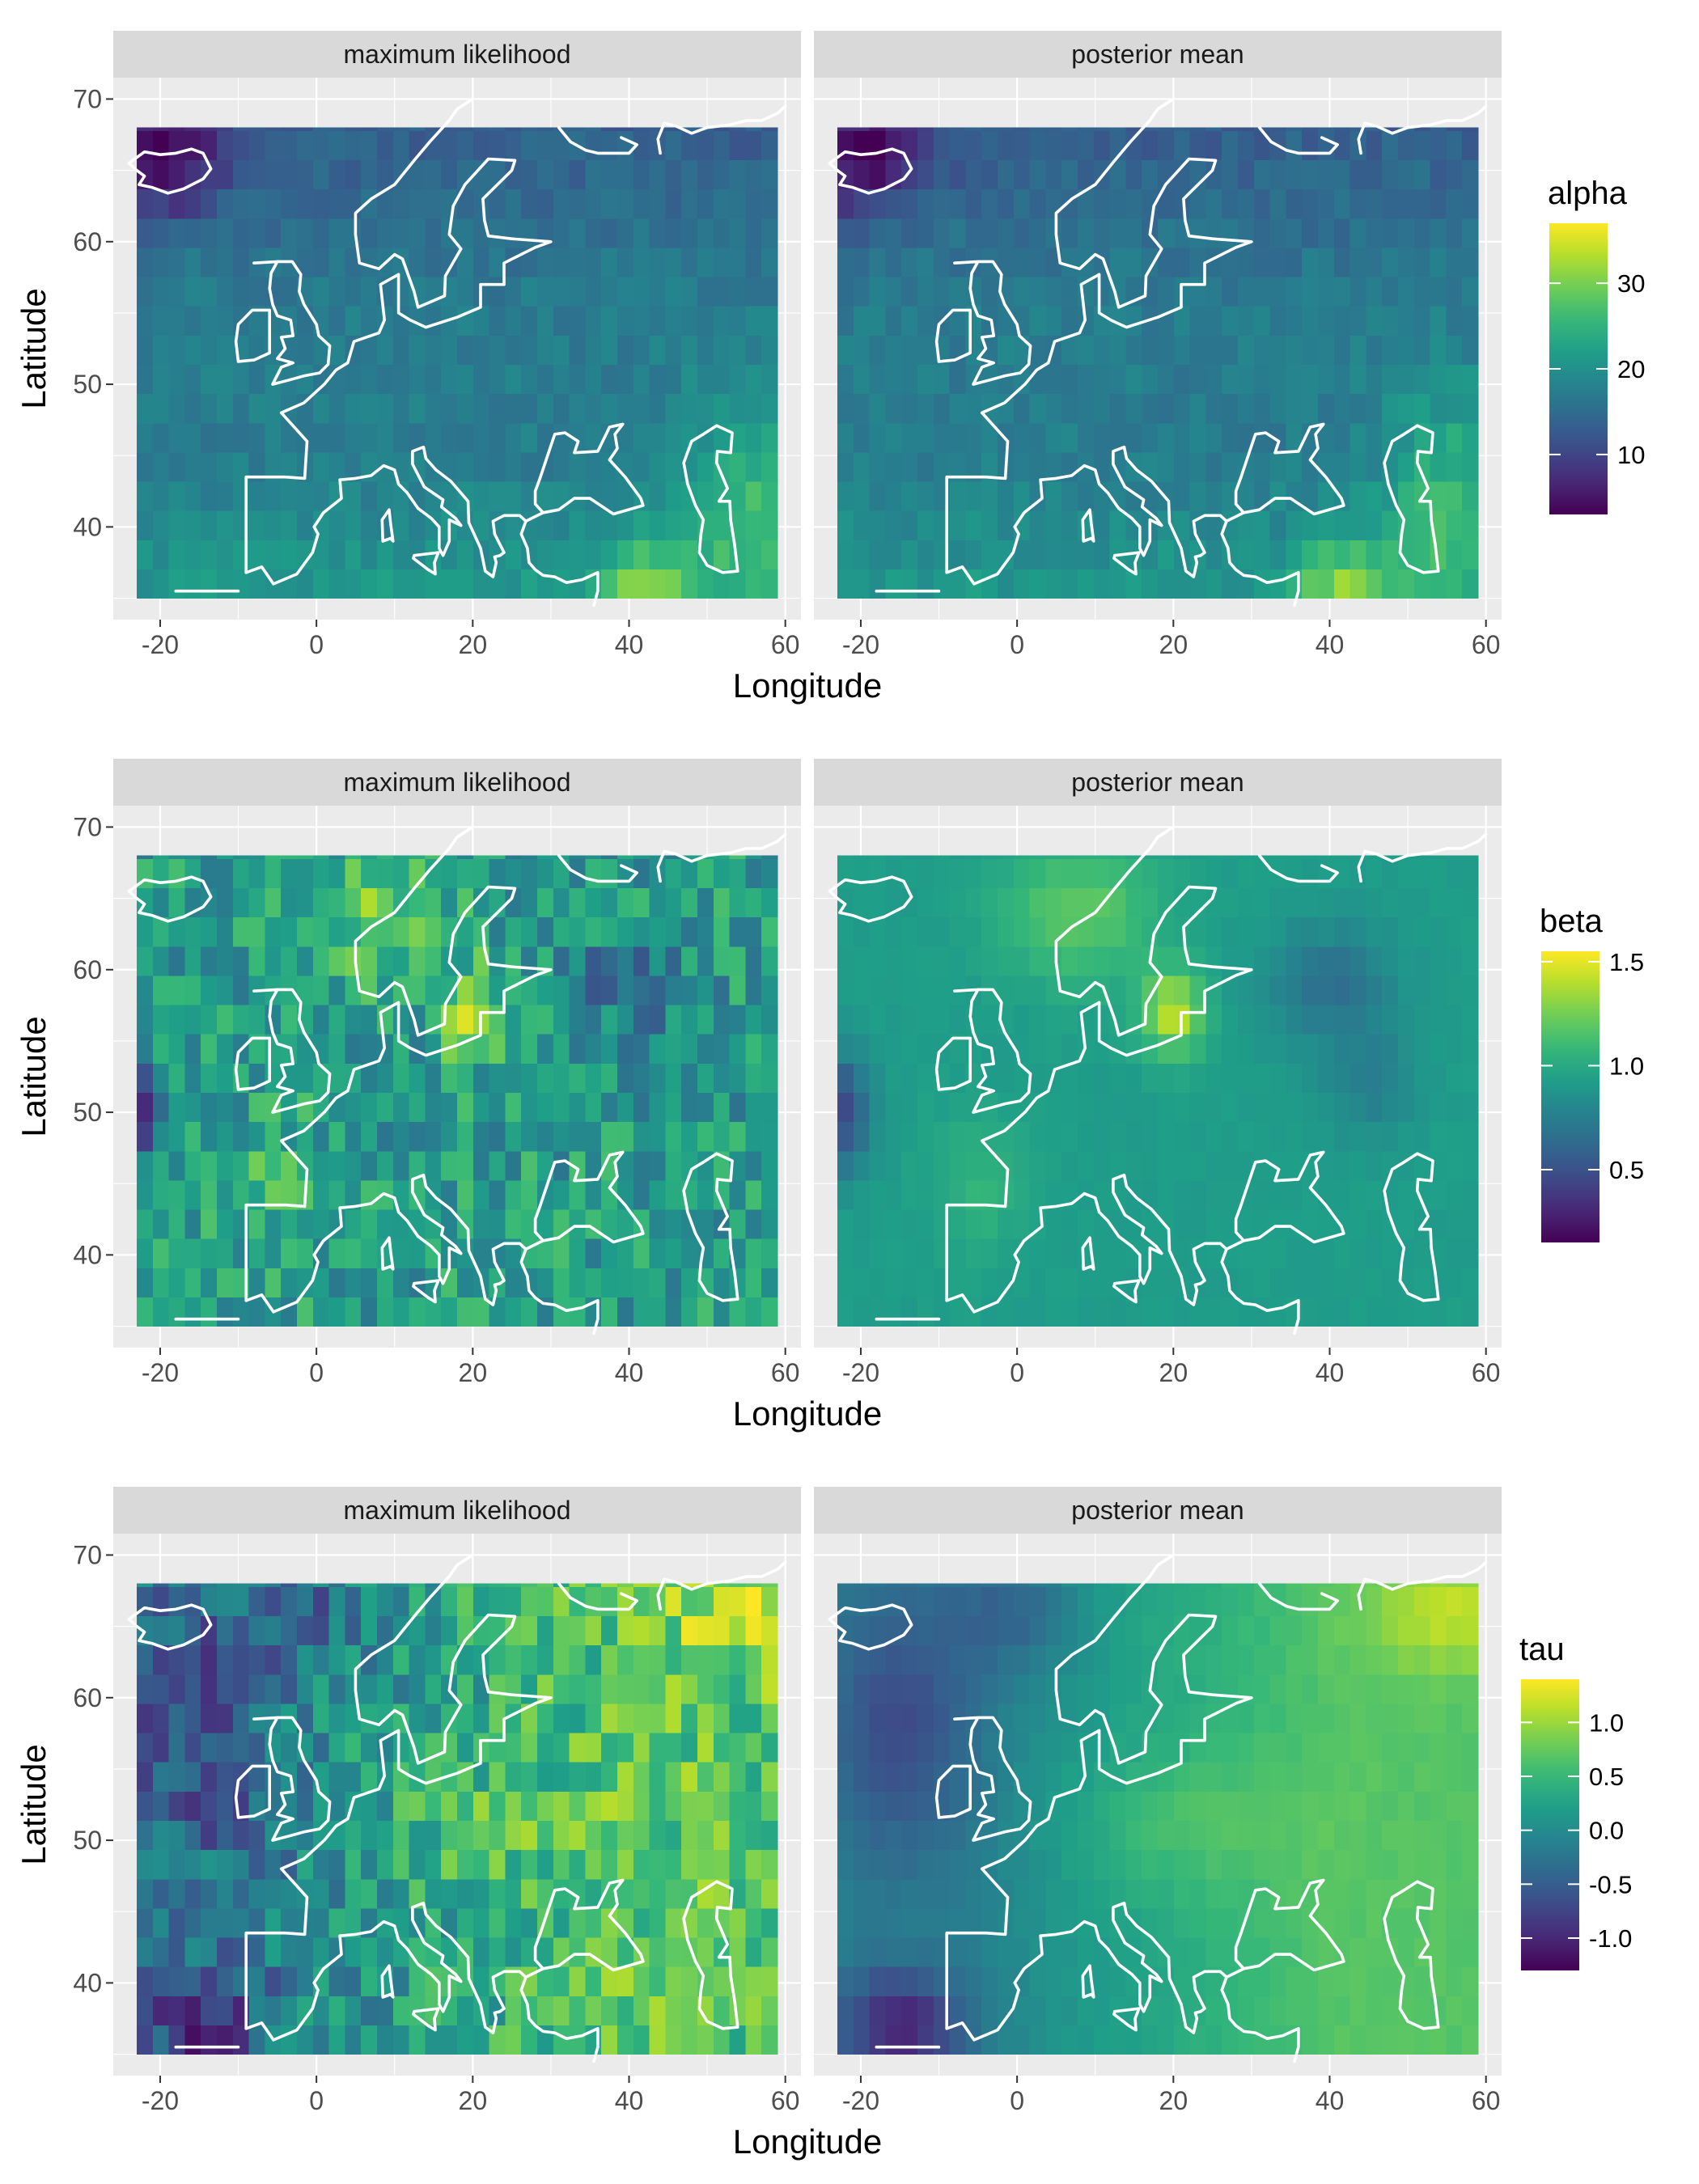 This screenshot has width=1699, height=2184. I want to click on x-tick-label: -20, so click(860, 644).